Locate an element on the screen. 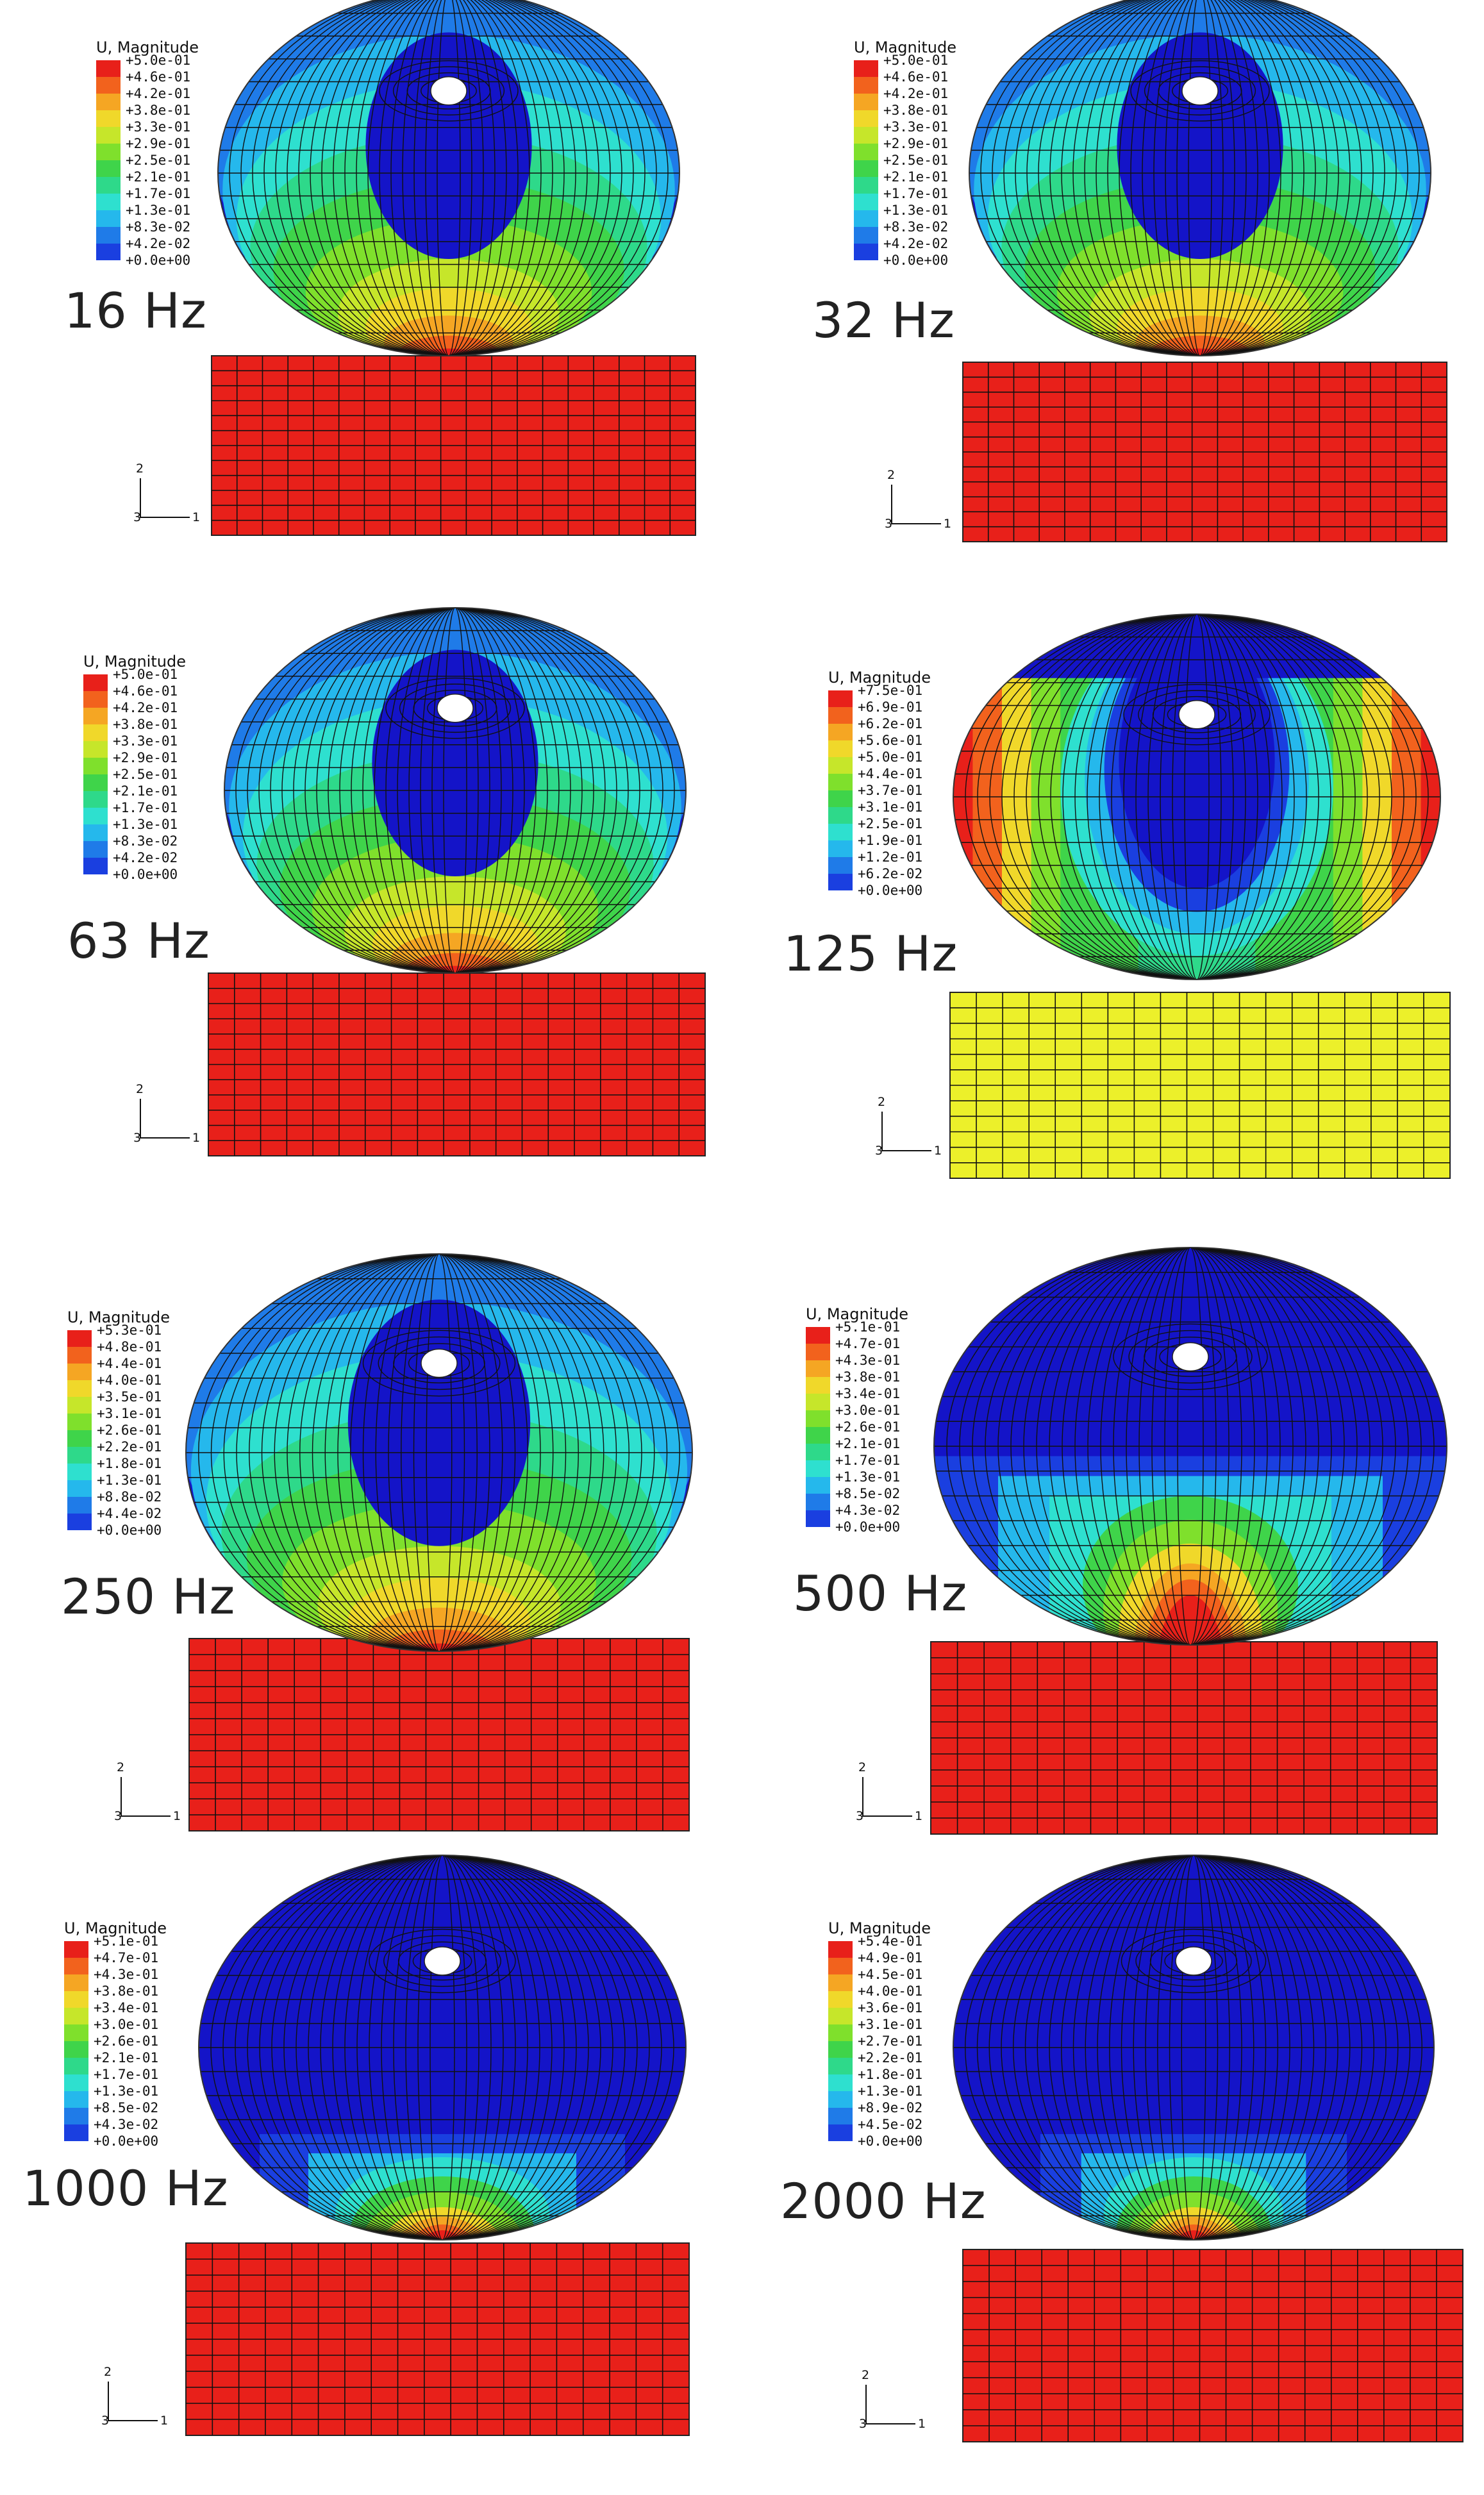  legend-value: +8.5e-02 is located at coordinates (126, 2107).